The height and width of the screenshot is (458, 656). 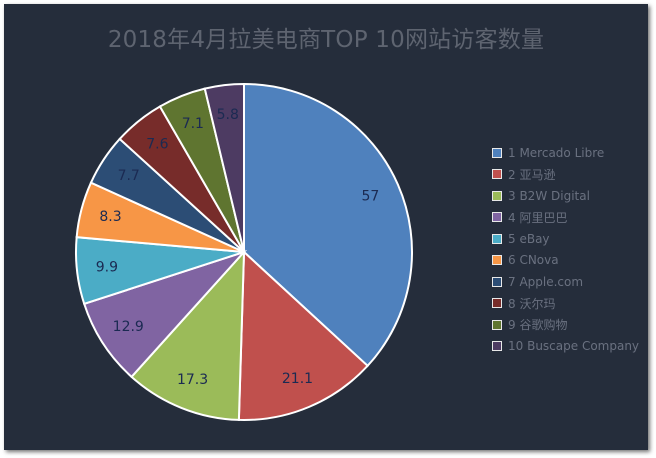 What do you see at coordinates (193, 124) in the screenshot?
I see `data-label: 7.1` at bounding box center [193, 124].